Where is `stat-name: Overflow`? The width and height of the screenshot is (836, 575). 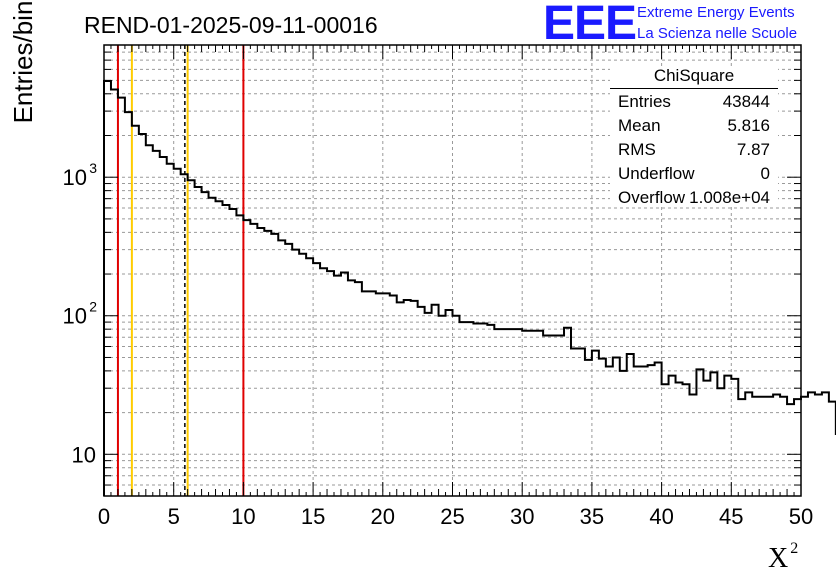 stat-name: Overflow is located at coordinates (652, 197).